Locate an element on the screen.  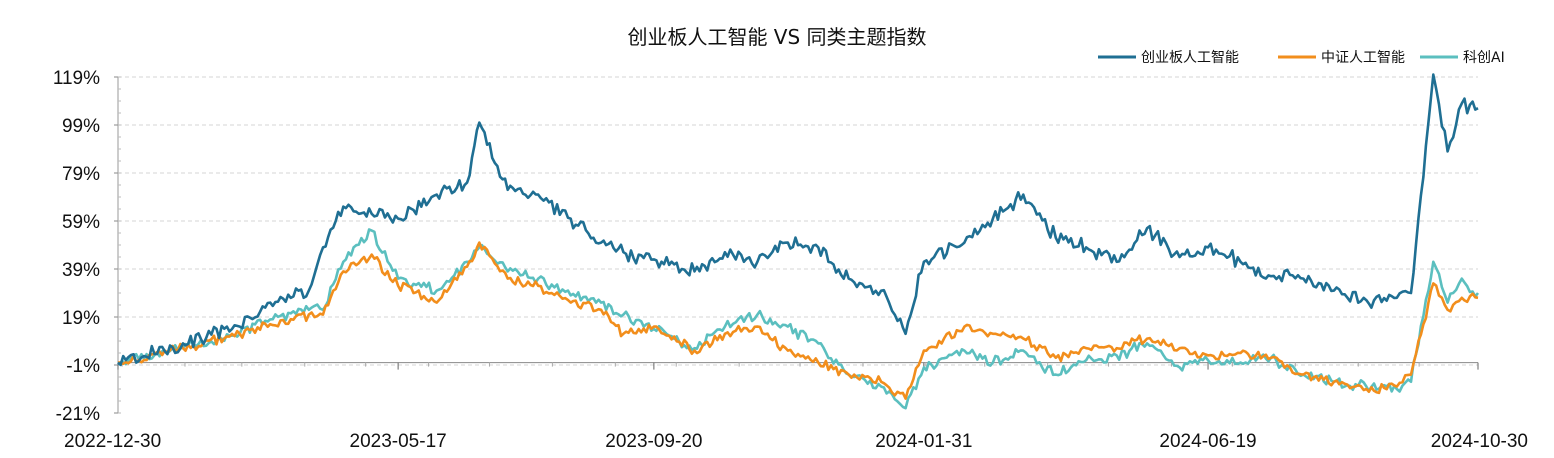
y-tick-label: 39% is located at coordinates (81, 270).